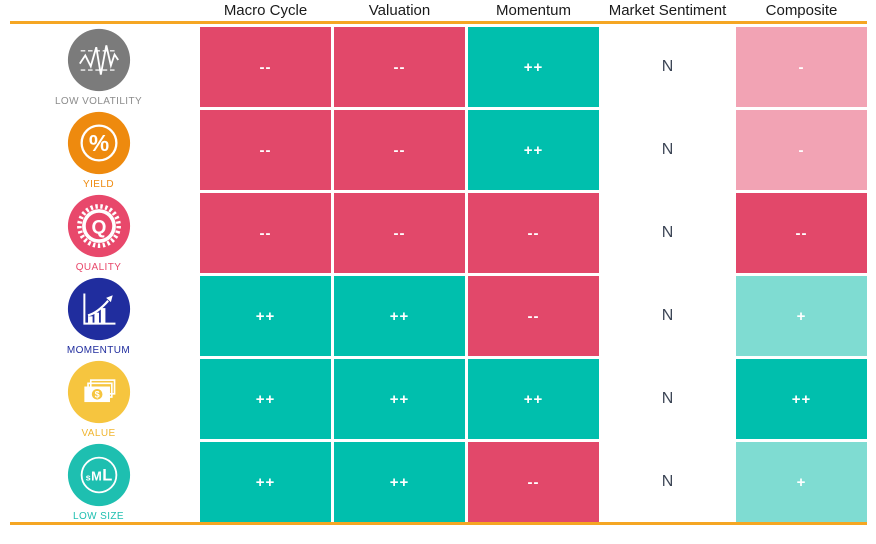  What do you see at coordinates (667, 149) in the screenshot?
I see `cell-yield-market-sentiment: N` at bounding box center [667, 149].